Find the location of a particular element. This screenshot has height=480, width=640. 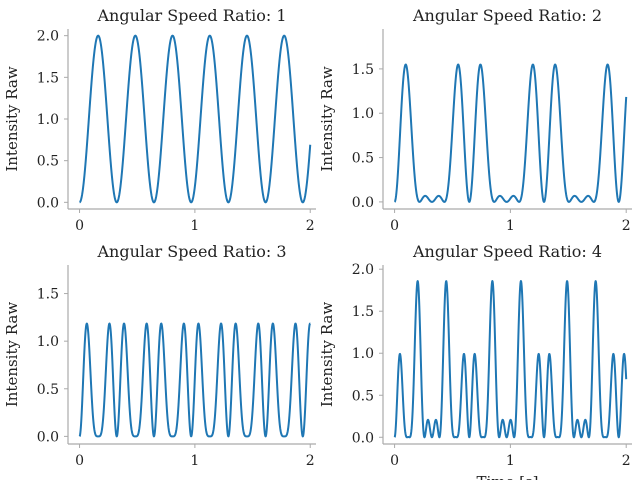

subplot-title: Angular Speed Ratio: 1 is located at coordinates (191, 15).